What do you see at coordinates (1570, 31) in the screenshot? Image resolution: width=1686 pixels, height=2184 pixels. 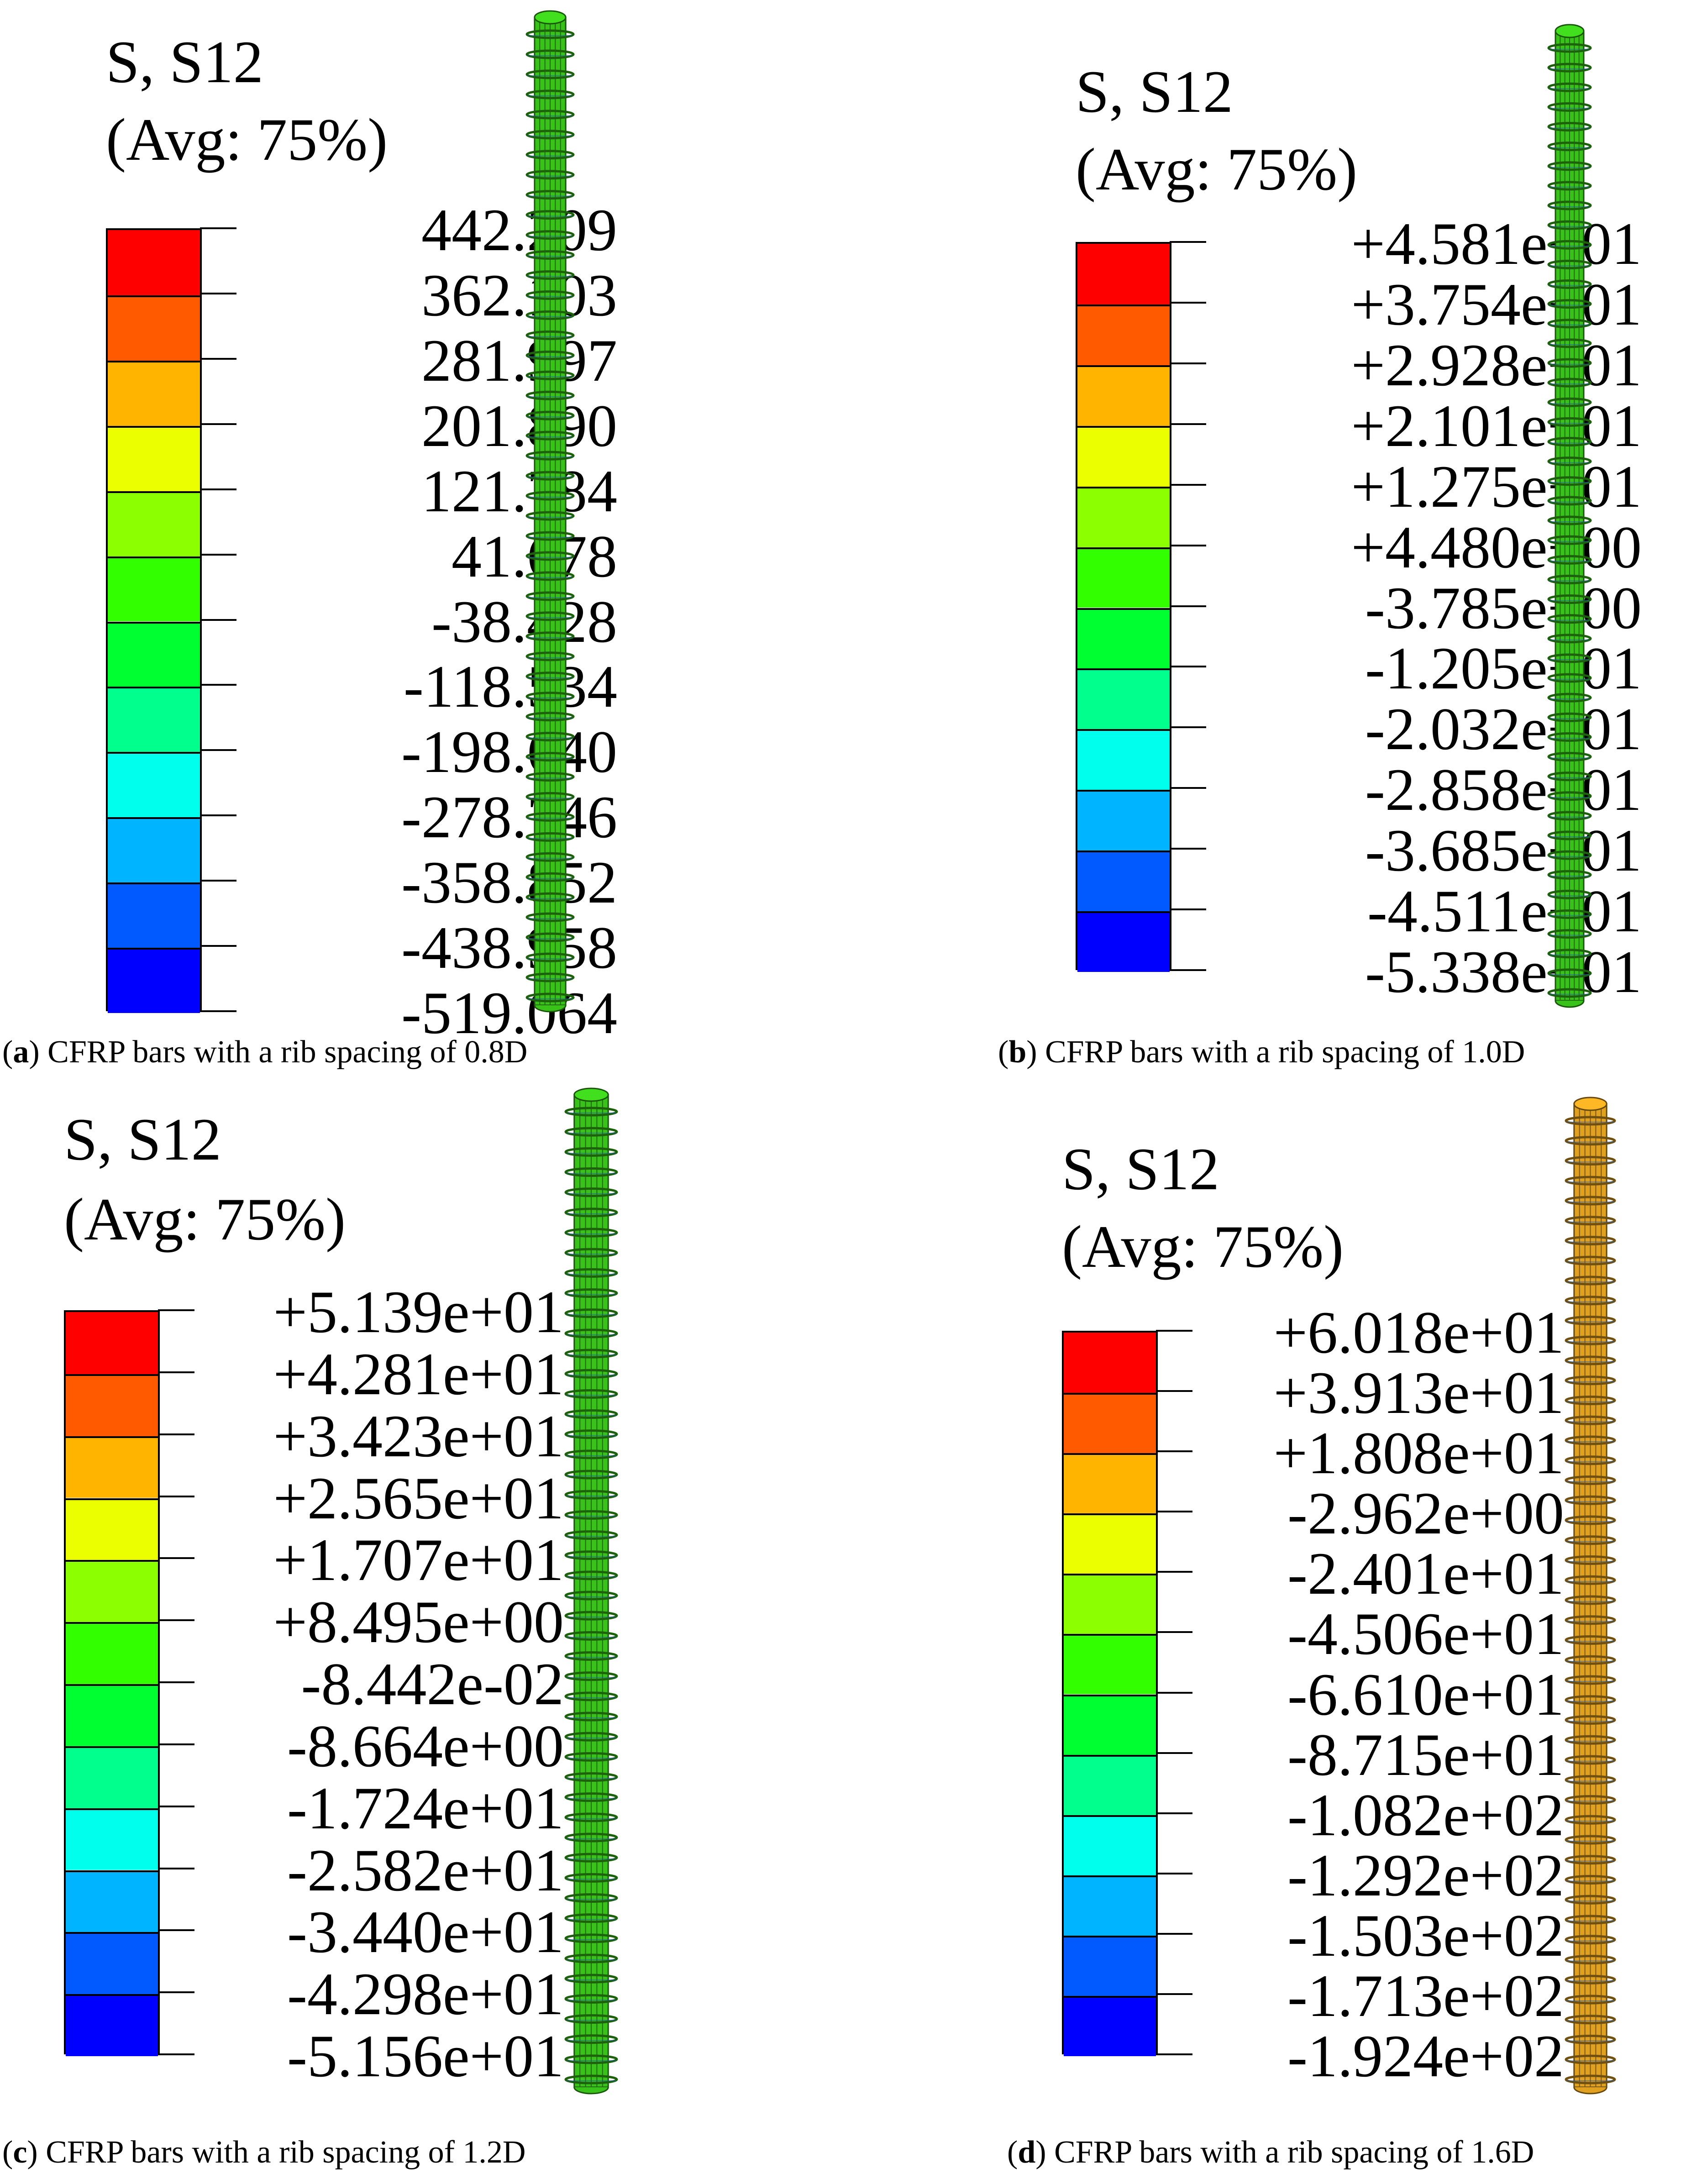 I see `bar-top-cap` at bounding box center [1570, 31].